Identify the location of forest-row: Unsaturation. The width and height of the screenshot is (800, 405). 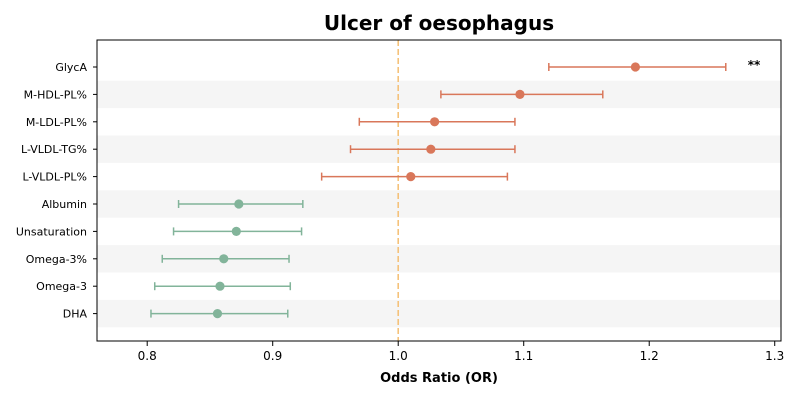
(159, 231).